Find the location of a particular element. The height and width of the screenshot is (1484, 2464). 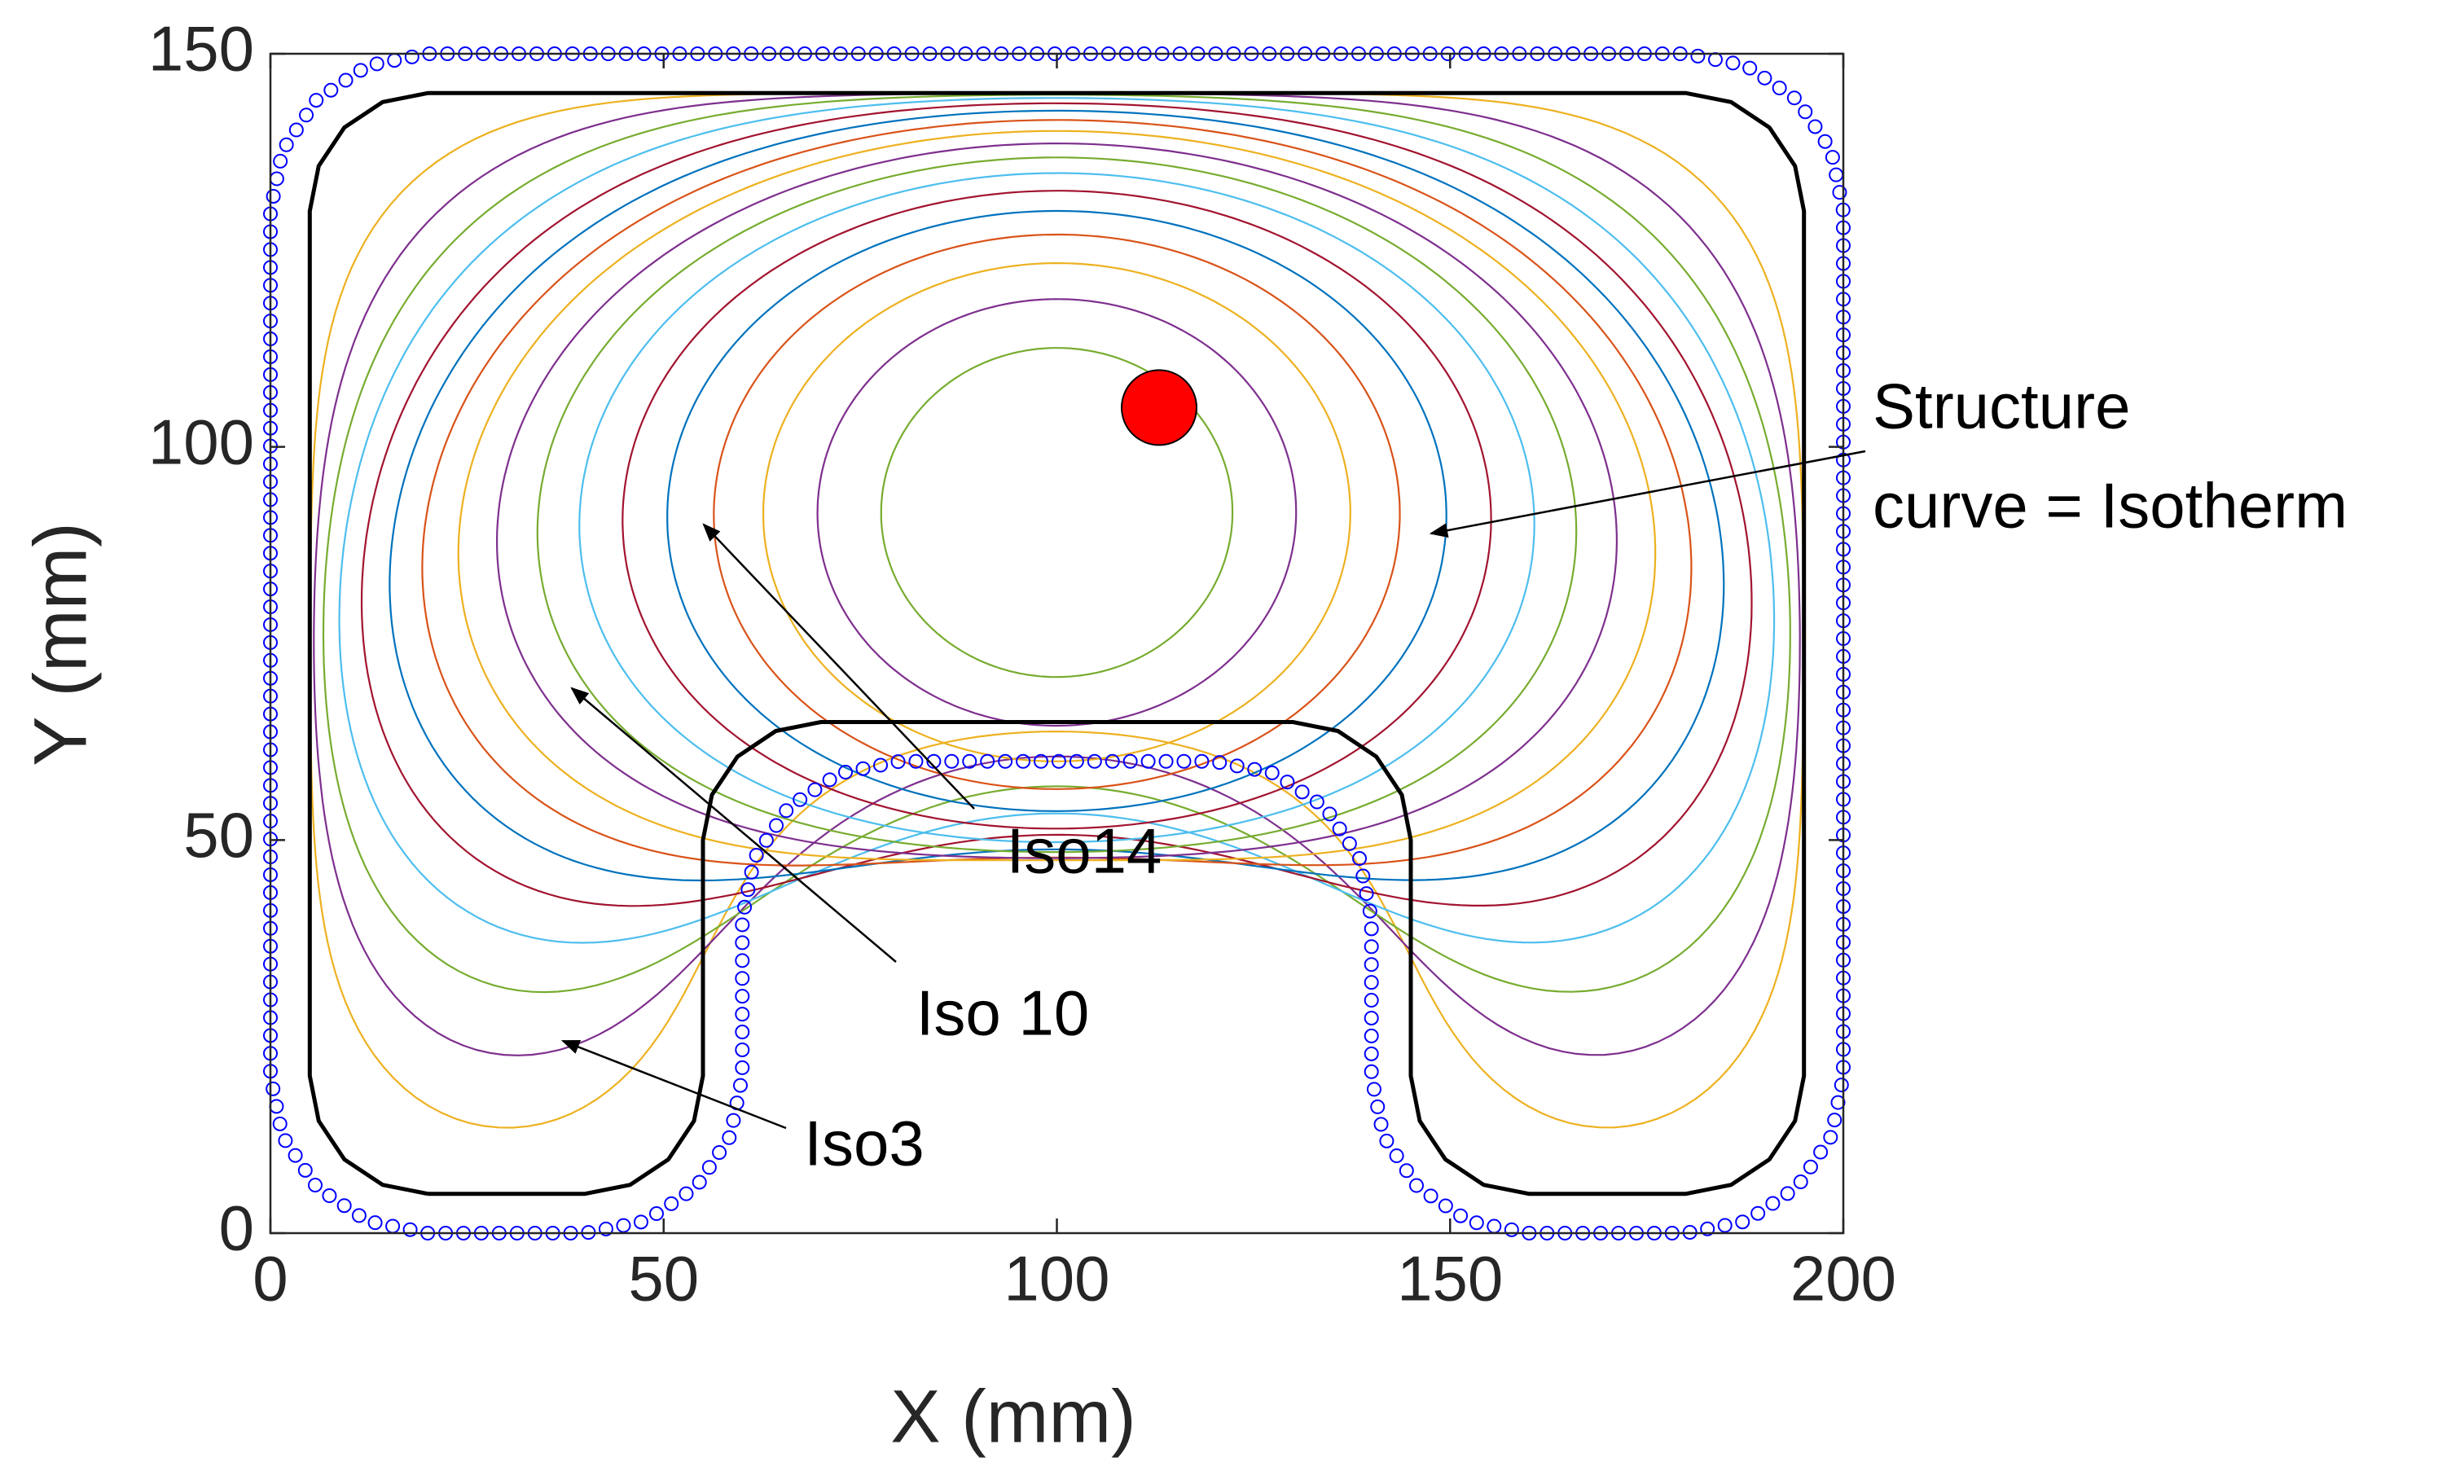

y-tick-label: 50 is located at coordinates (218, 835).